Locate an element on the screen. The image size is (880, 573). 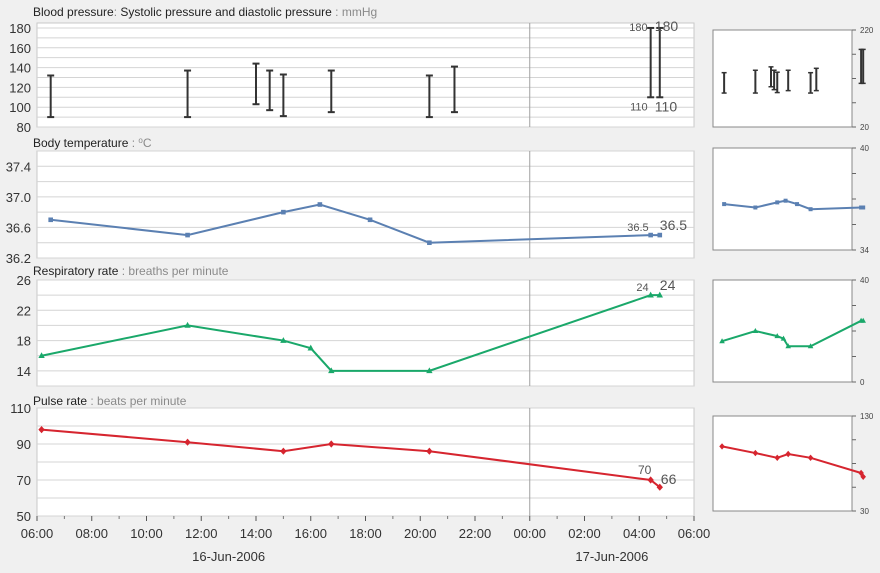
pulse-y-tick-label: 50 is located at coordinates (24, 516).